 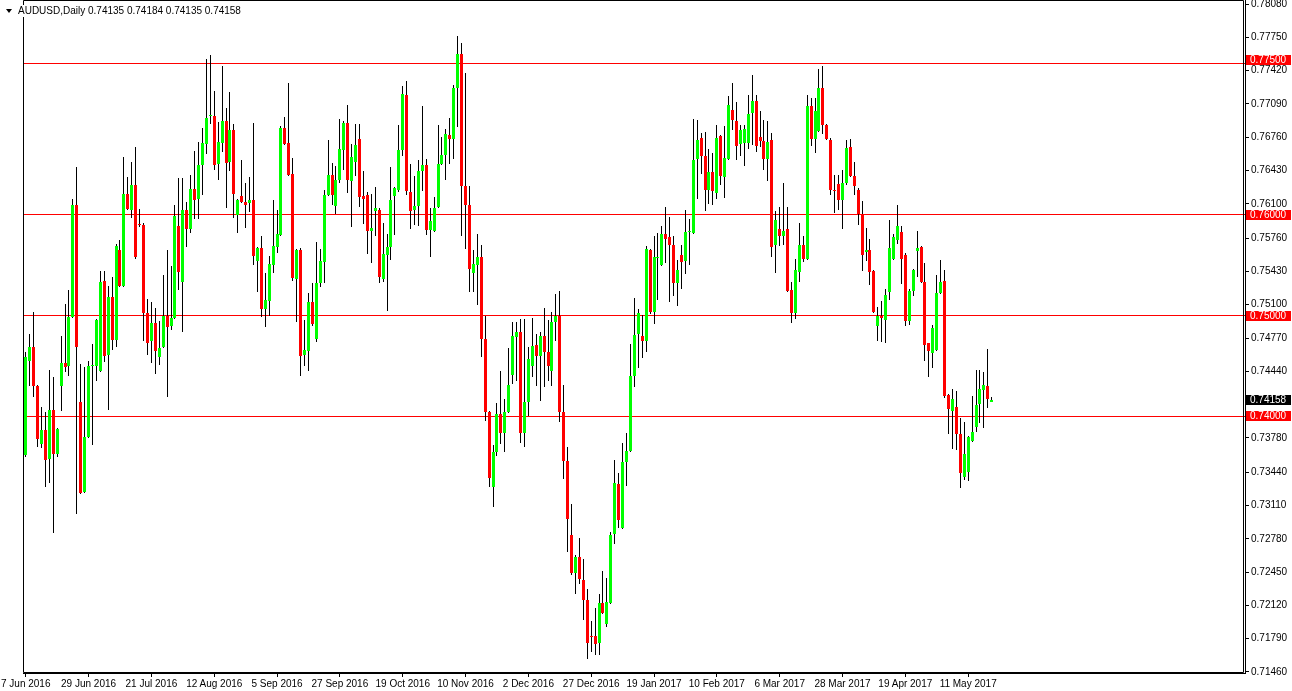 I want to click on y-tick-label: 0.77750, so click(x=1269, y=37).